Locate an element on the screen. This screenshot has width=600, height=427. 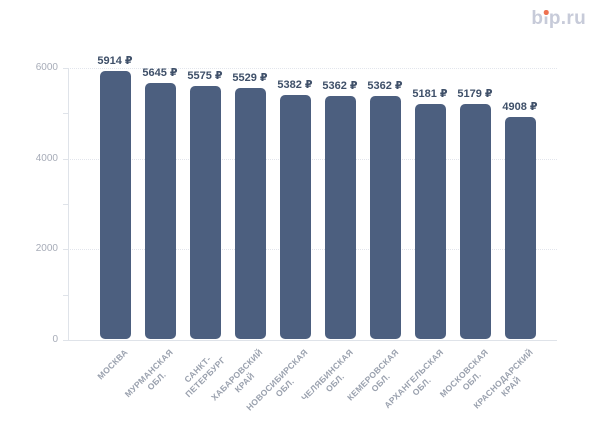
bar-value-label: 5382 ₽ is located at coordinates (295, 85).